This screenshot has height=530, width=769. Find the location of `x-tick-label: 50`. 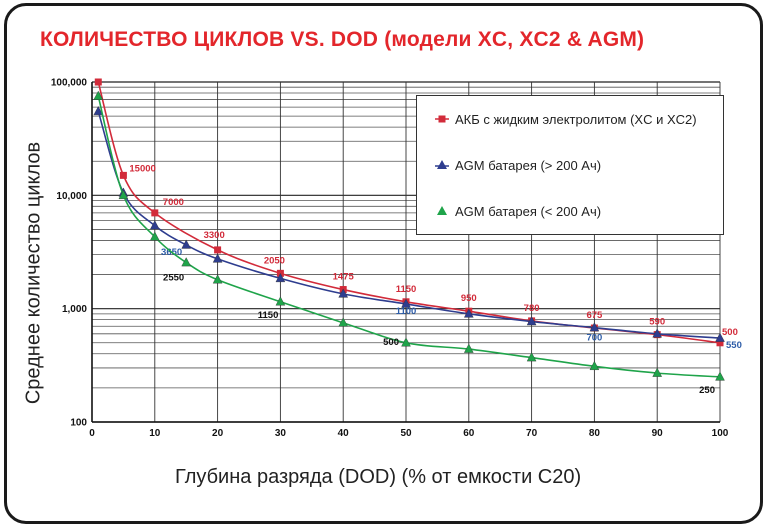

x-tick-label: 50 is located at coordinates (406, 433).